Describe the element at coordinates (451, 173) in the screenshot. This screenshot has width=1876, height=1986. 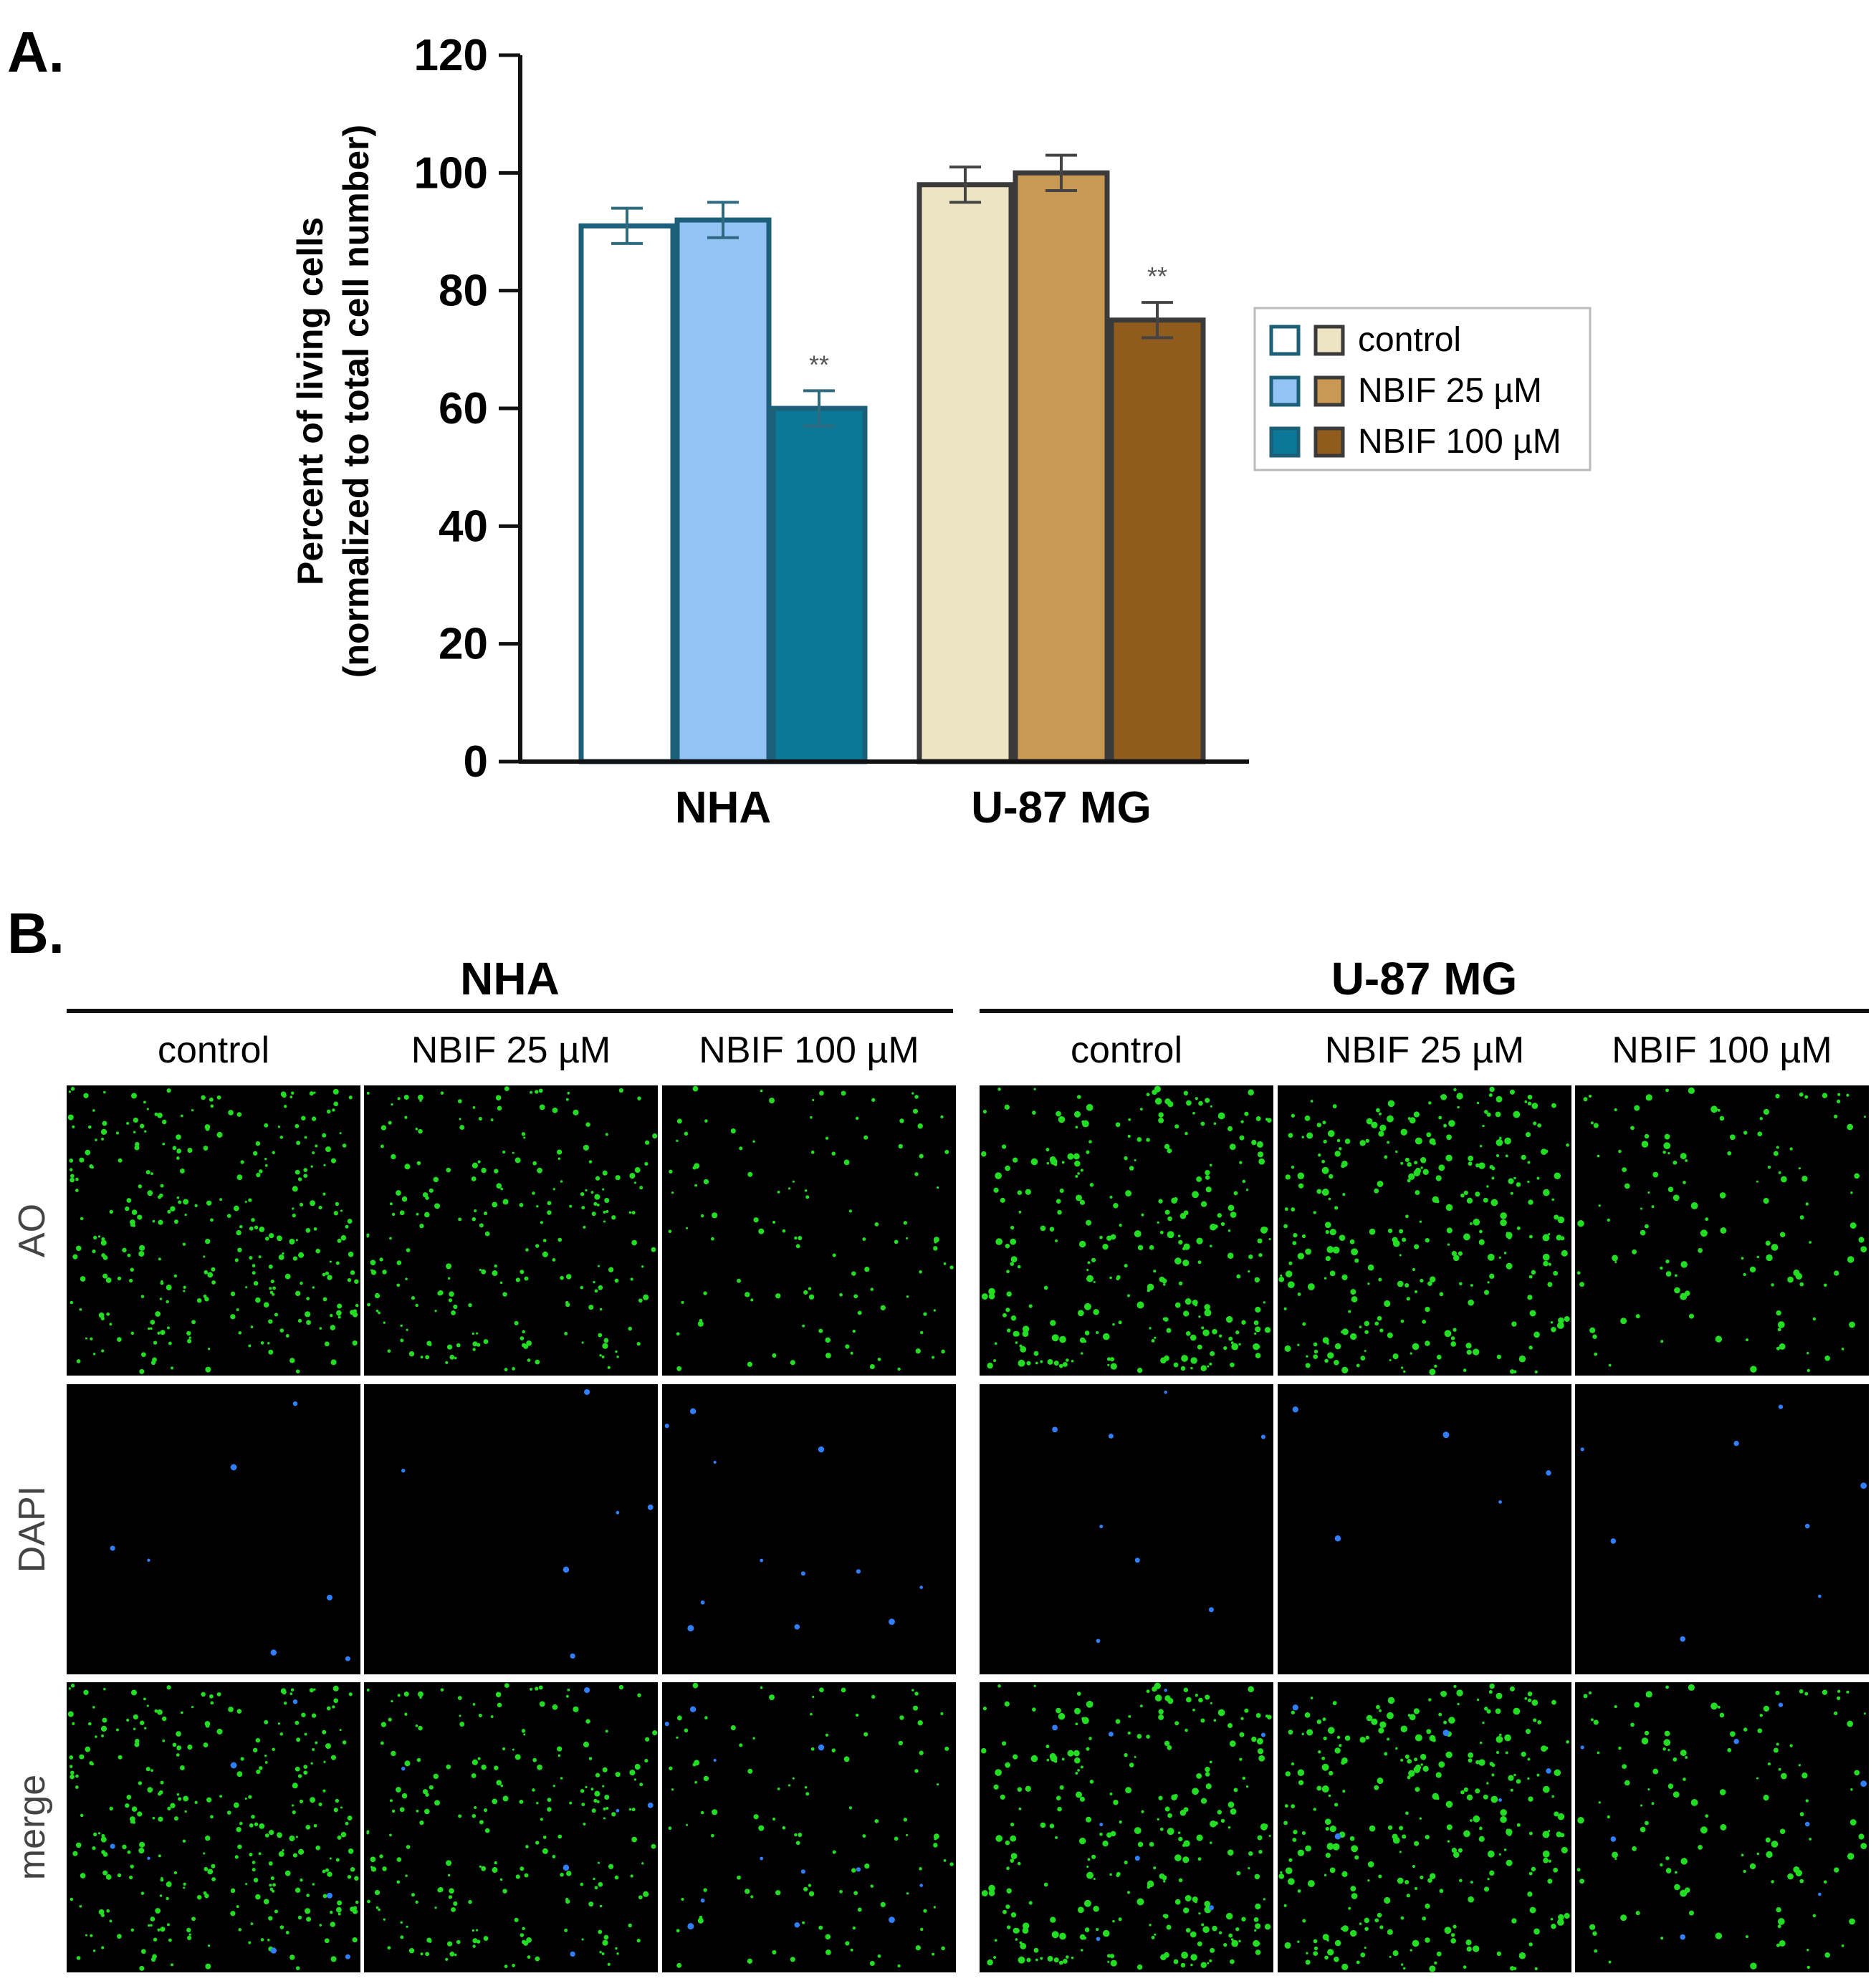
I see `y-tick-label: 100` at that location.